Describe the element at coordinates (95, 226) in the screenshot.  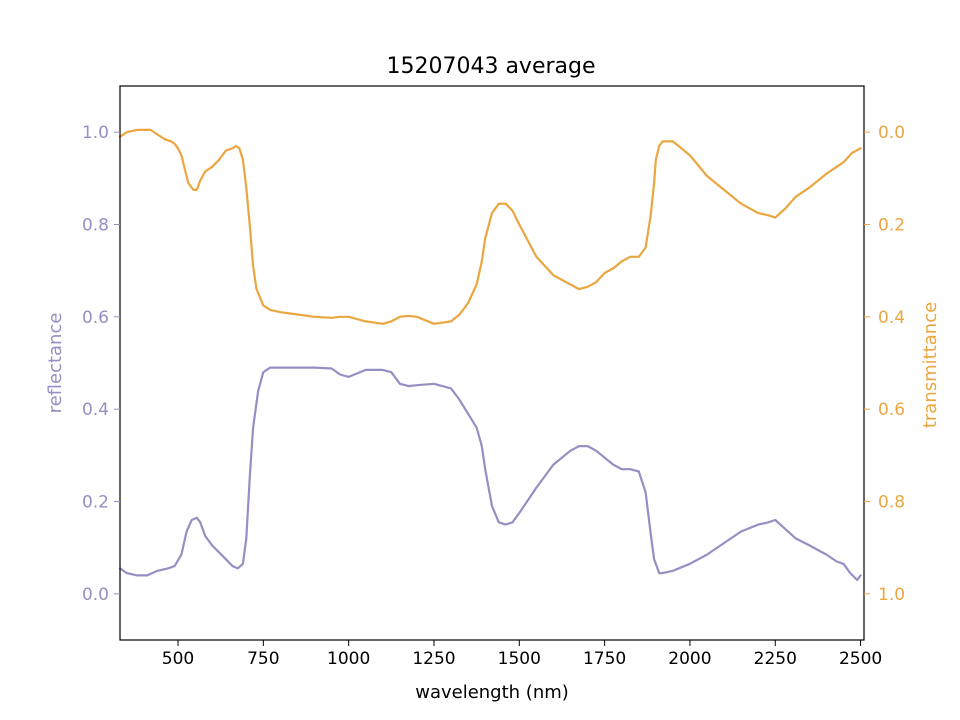
I see `left-y-tick-label: 0.8` at that location.